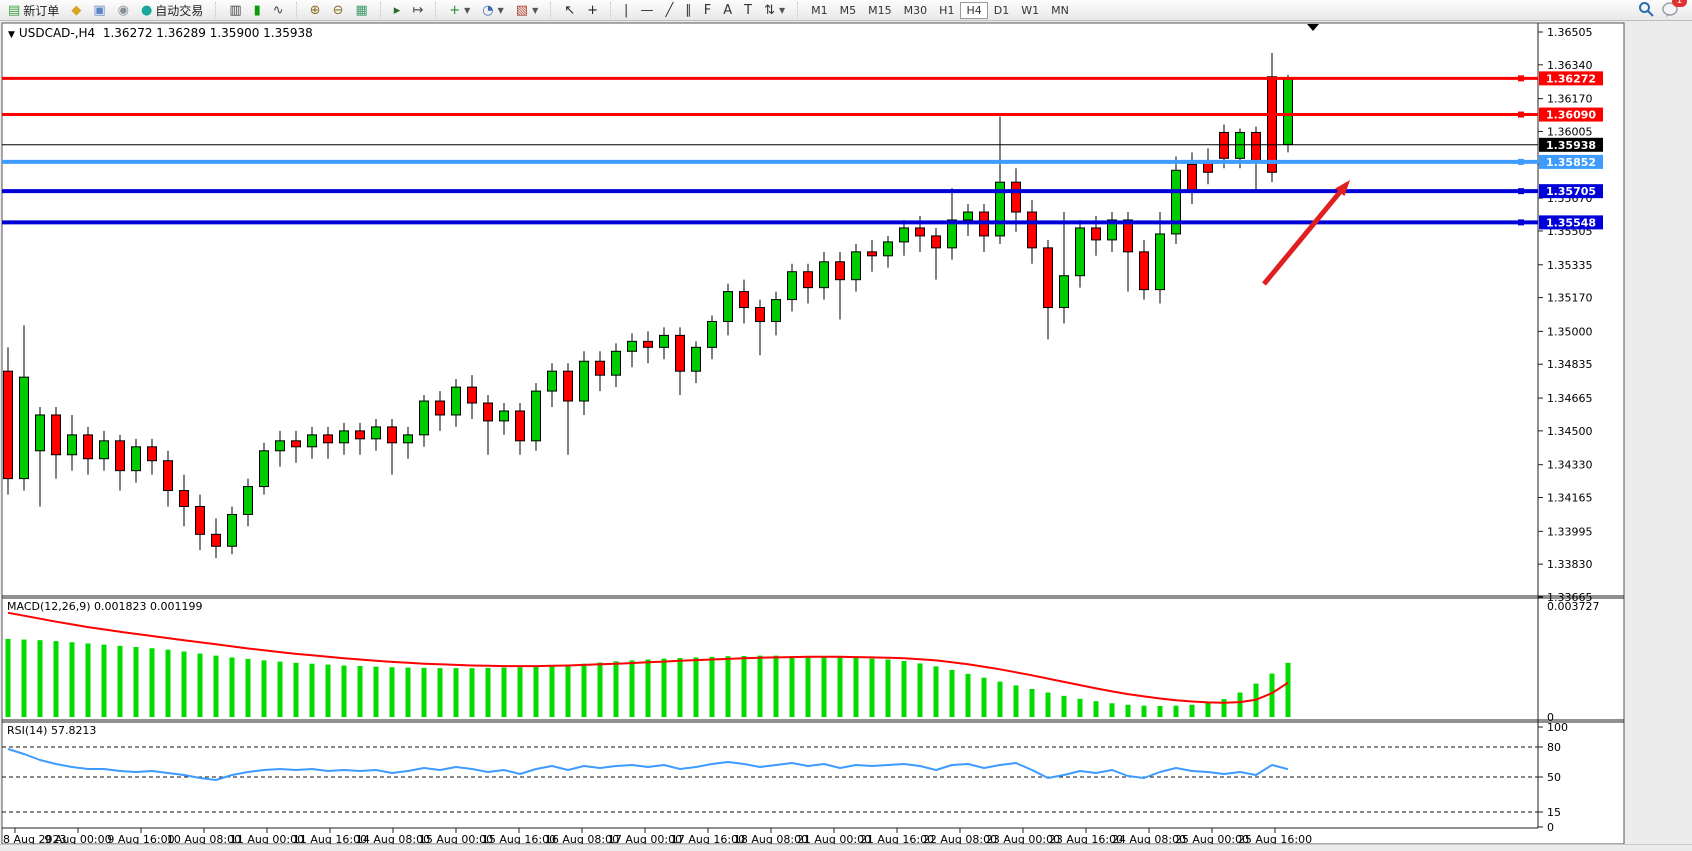  Describe the element at coordinates (1001, 10) in the screenshot. I see `timeframe-d1-button: D1` at that location.